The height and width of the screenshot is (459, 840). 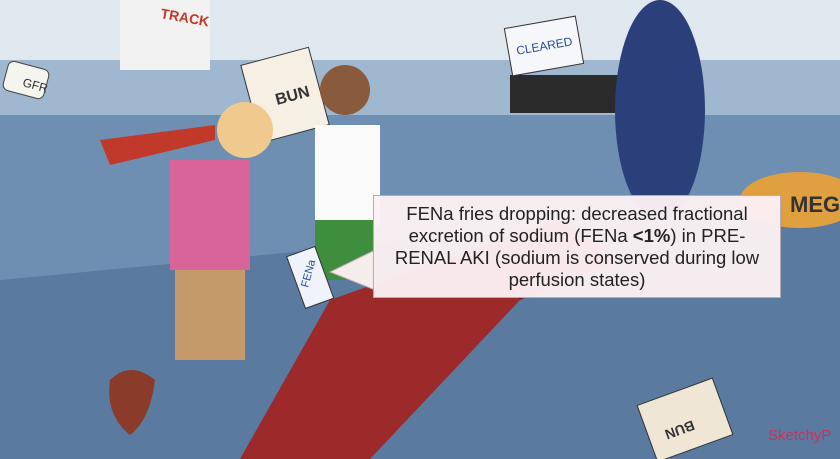 What do you see at coordinates (165, 35) in the screenshot?
I see `runner-shirt` at bounding box center [165, 35].